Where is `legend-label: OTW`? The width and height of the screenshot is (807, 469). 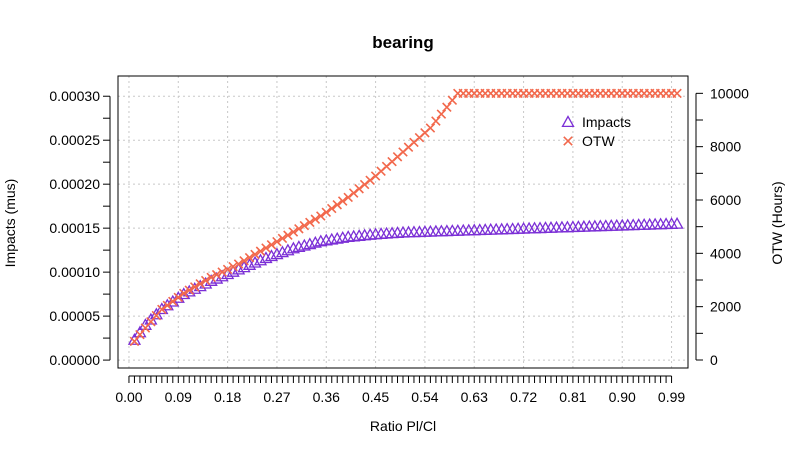
legend-label: OTW is located at coordinates (598, 141).